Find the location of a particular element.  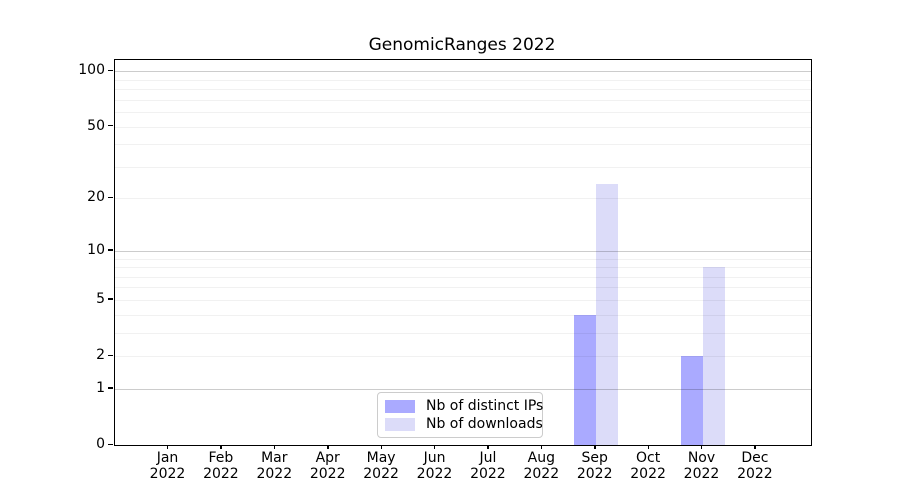

y-tick-label: 1 is located at coordinates (100, 387).